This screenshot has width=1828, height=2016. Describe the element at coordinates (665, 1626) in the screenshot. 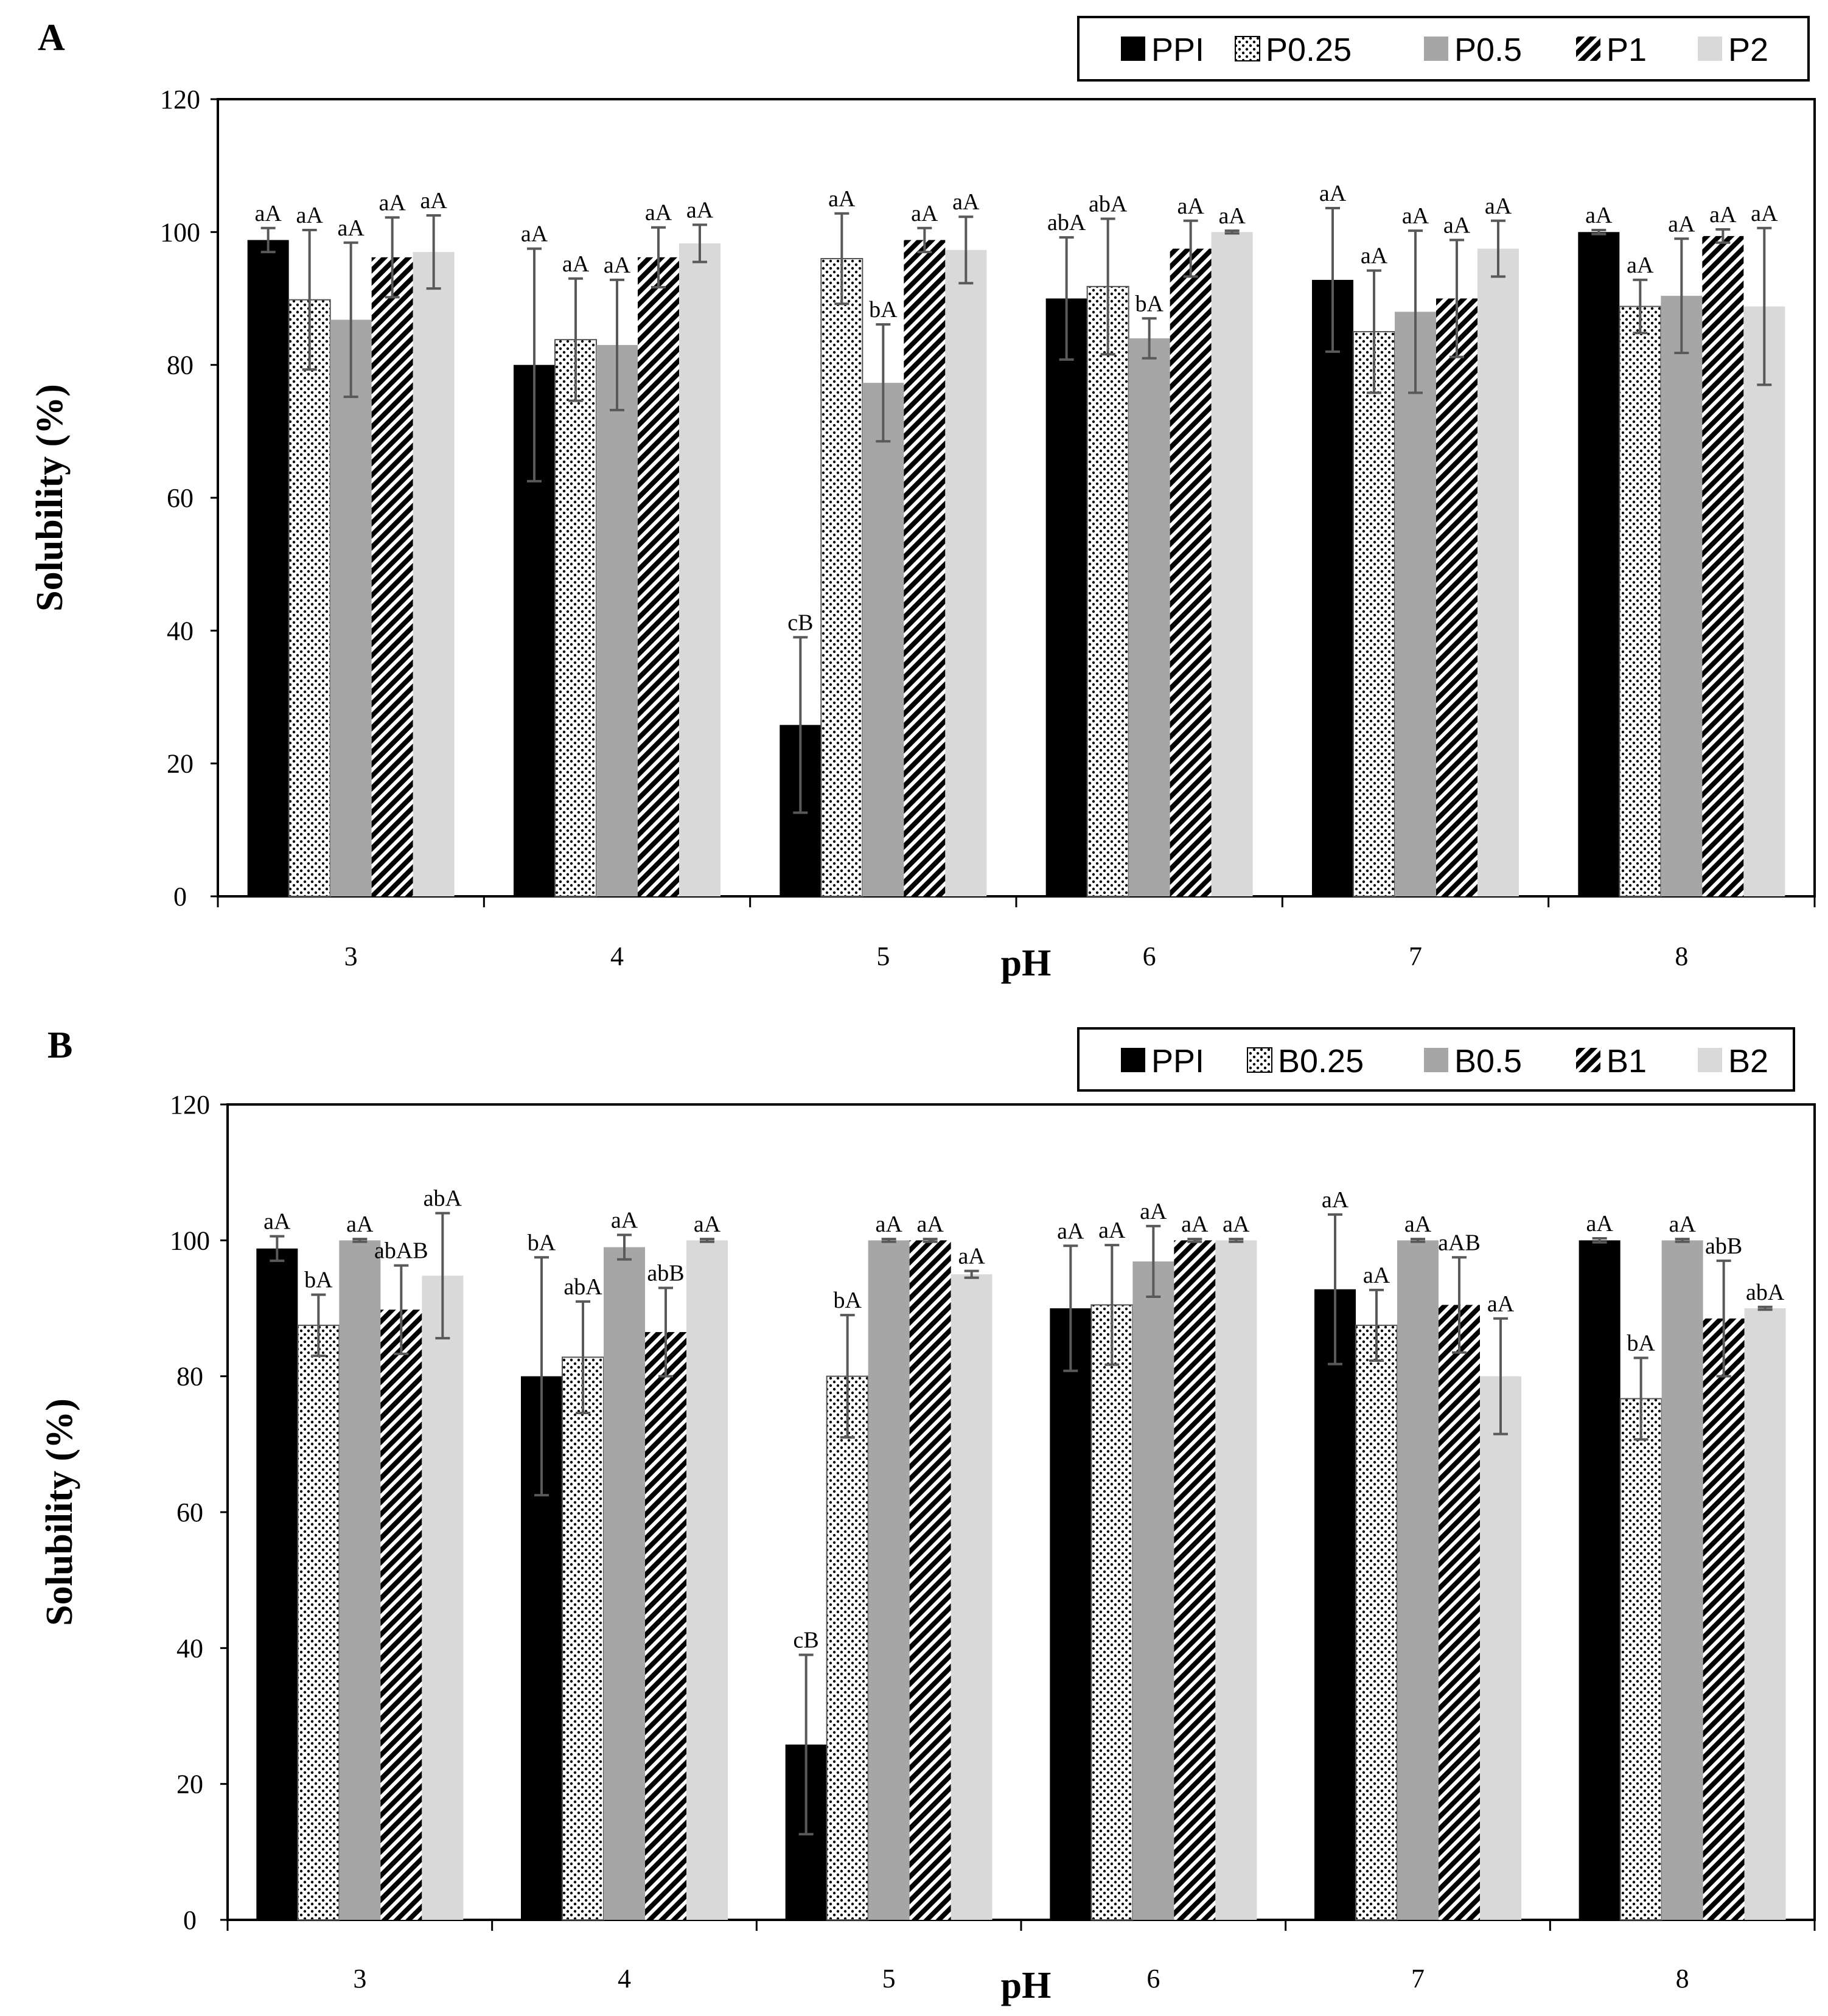

I see `bar-B1-ph4` at that location.